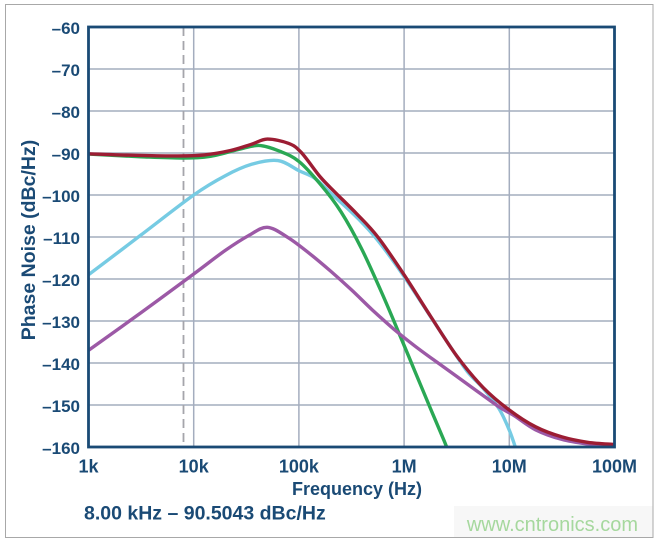  What do you see at coordinates (88, 467) in the screenshot?
I see `svg-text: 1k` at bounding box center [88, 467].